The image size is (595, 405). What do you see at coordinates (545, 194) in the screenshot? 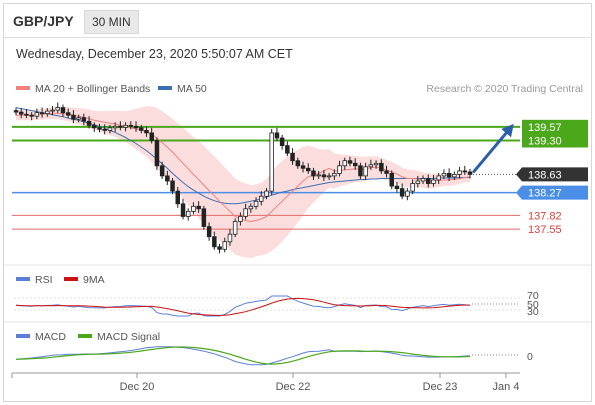
I see `price-label-138.27: 138.27` at bounding box center [545, 194].